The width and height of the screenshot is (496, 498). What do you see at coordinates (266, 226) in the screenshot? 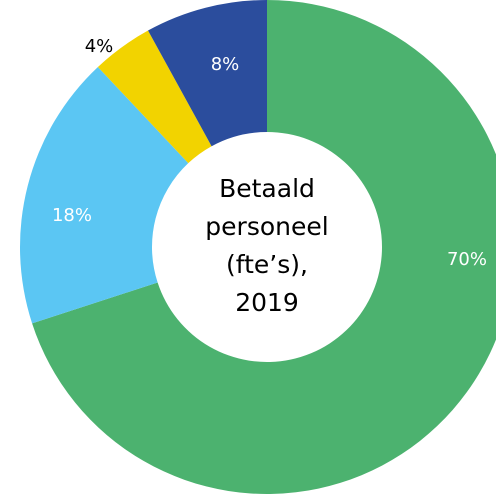
I see `center-title: personeel` at bounding box center [266, 226].